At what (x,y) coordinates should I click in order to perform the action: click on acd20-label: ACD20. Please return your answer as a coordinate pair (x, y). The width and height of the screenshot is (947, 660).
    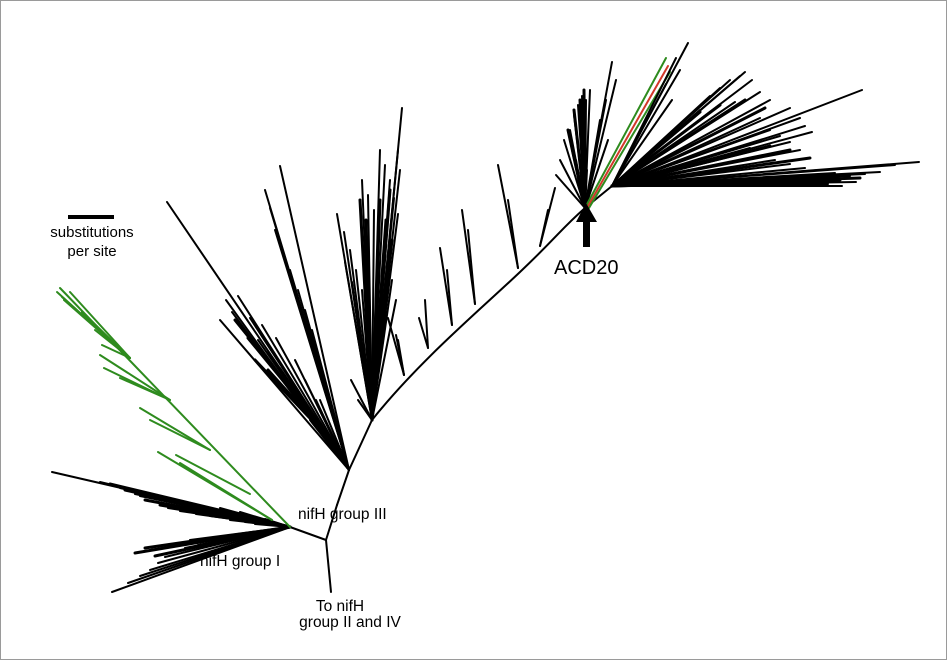
    Looking at the image, I should click on (586, 268).